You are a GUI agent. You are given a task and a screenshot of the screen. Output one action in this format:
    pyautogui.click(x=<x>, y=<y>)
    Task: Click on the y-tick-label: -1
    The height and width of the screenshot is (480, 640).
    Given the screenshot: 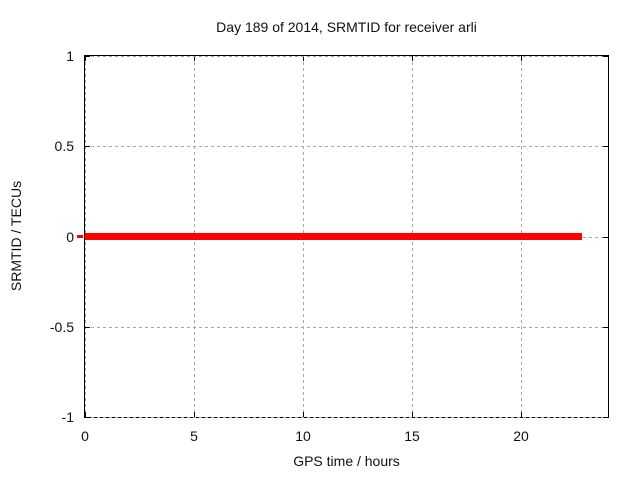 What is the action you would take?
    pyautogui.click(x=67, y=417)
    